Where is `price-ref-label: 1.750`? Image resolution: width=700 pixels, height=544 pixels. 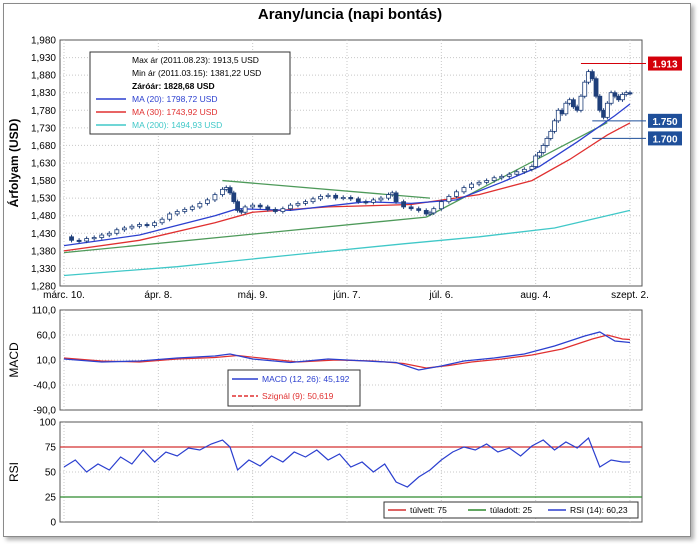
price-ref-label: 1.750 is located at coordinates (664, 122).